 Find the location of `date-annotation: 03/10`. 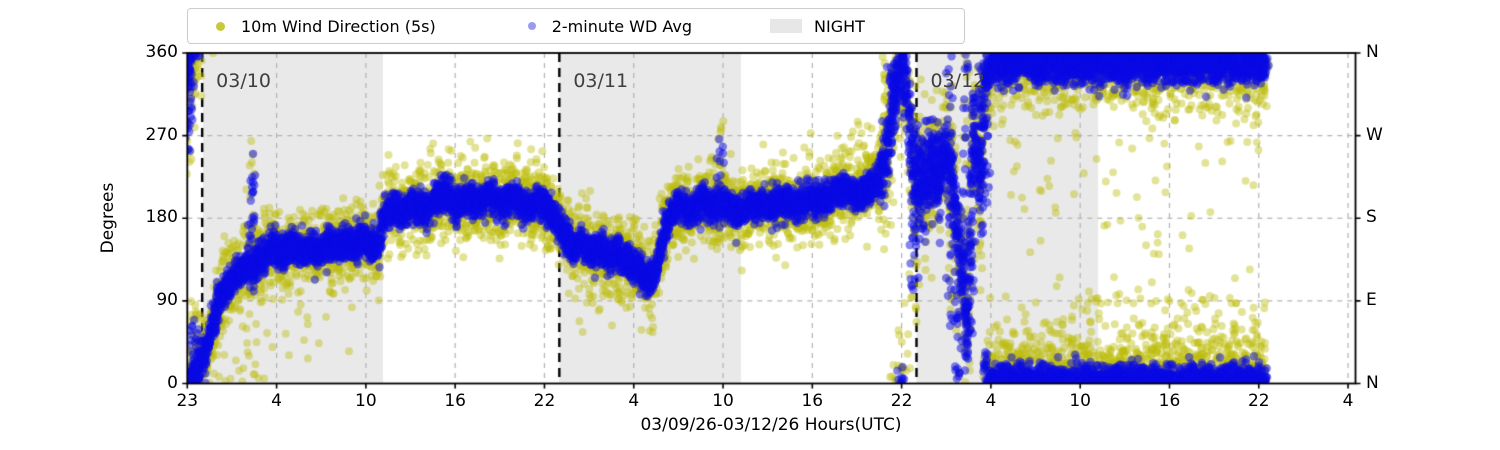

date-annotation: 03/10 is located at coordinates (243, 81).